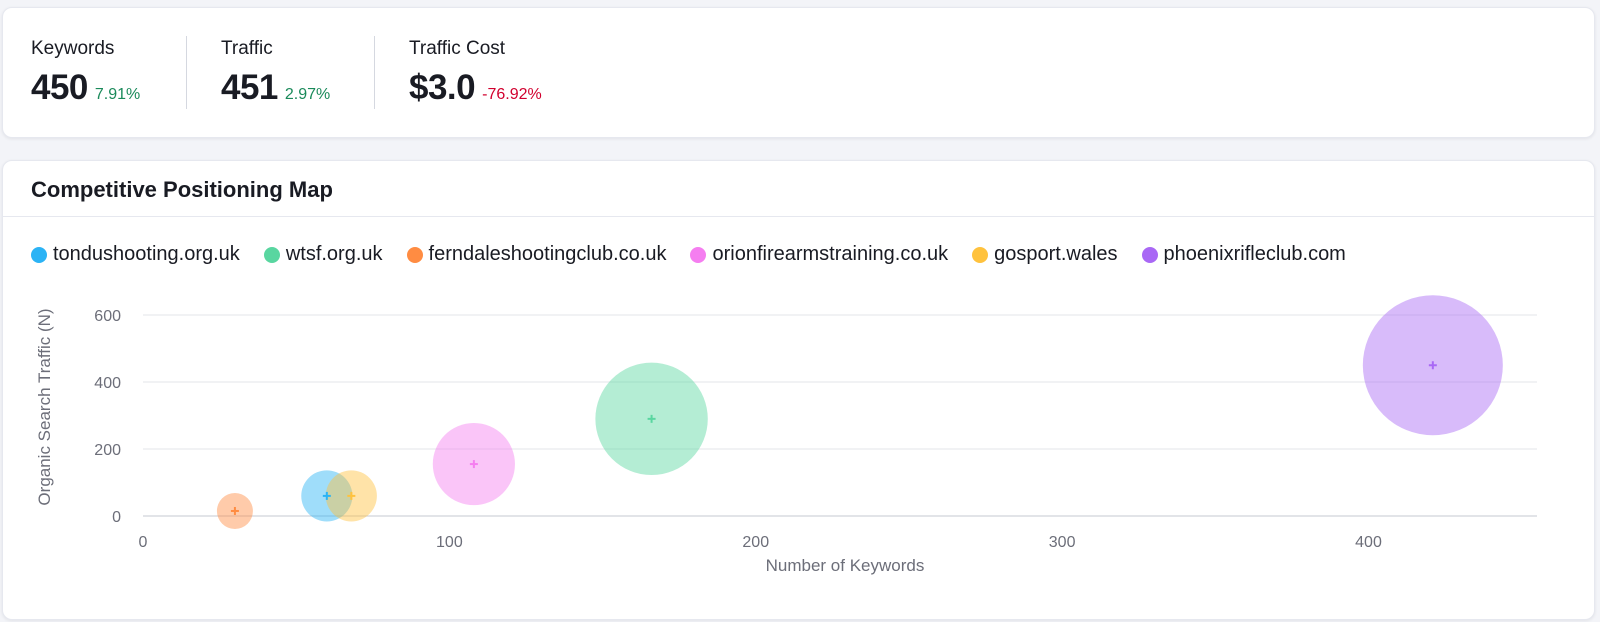 This screenshot has width=1600, height=622. I want to click on legend-label: ferndaleshootingclub.co.uk, so click(547, 254).